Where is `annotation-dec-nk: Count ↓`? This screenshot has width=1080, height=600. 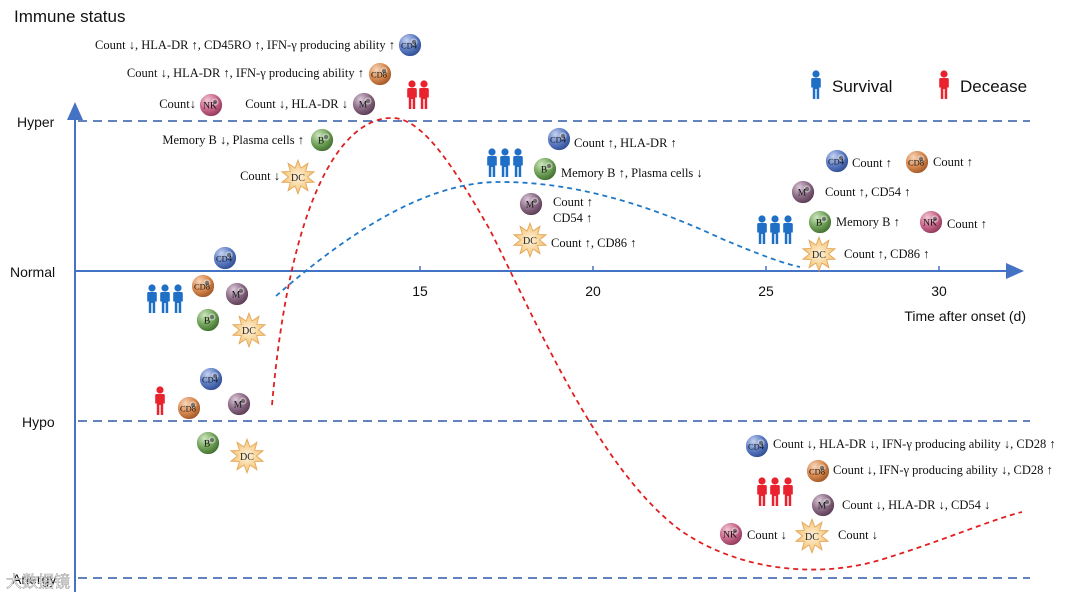
annotation-dec-nk: Count ↓ is located at coordinates (767, 535).